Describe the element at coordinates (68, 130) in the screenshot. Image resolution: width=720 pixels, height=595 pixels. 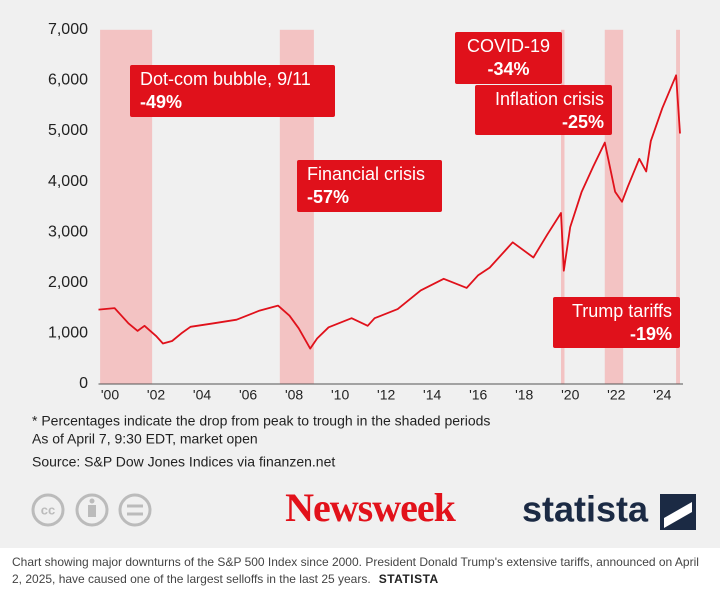
I see `y-tick-label: 5,000` at that location.